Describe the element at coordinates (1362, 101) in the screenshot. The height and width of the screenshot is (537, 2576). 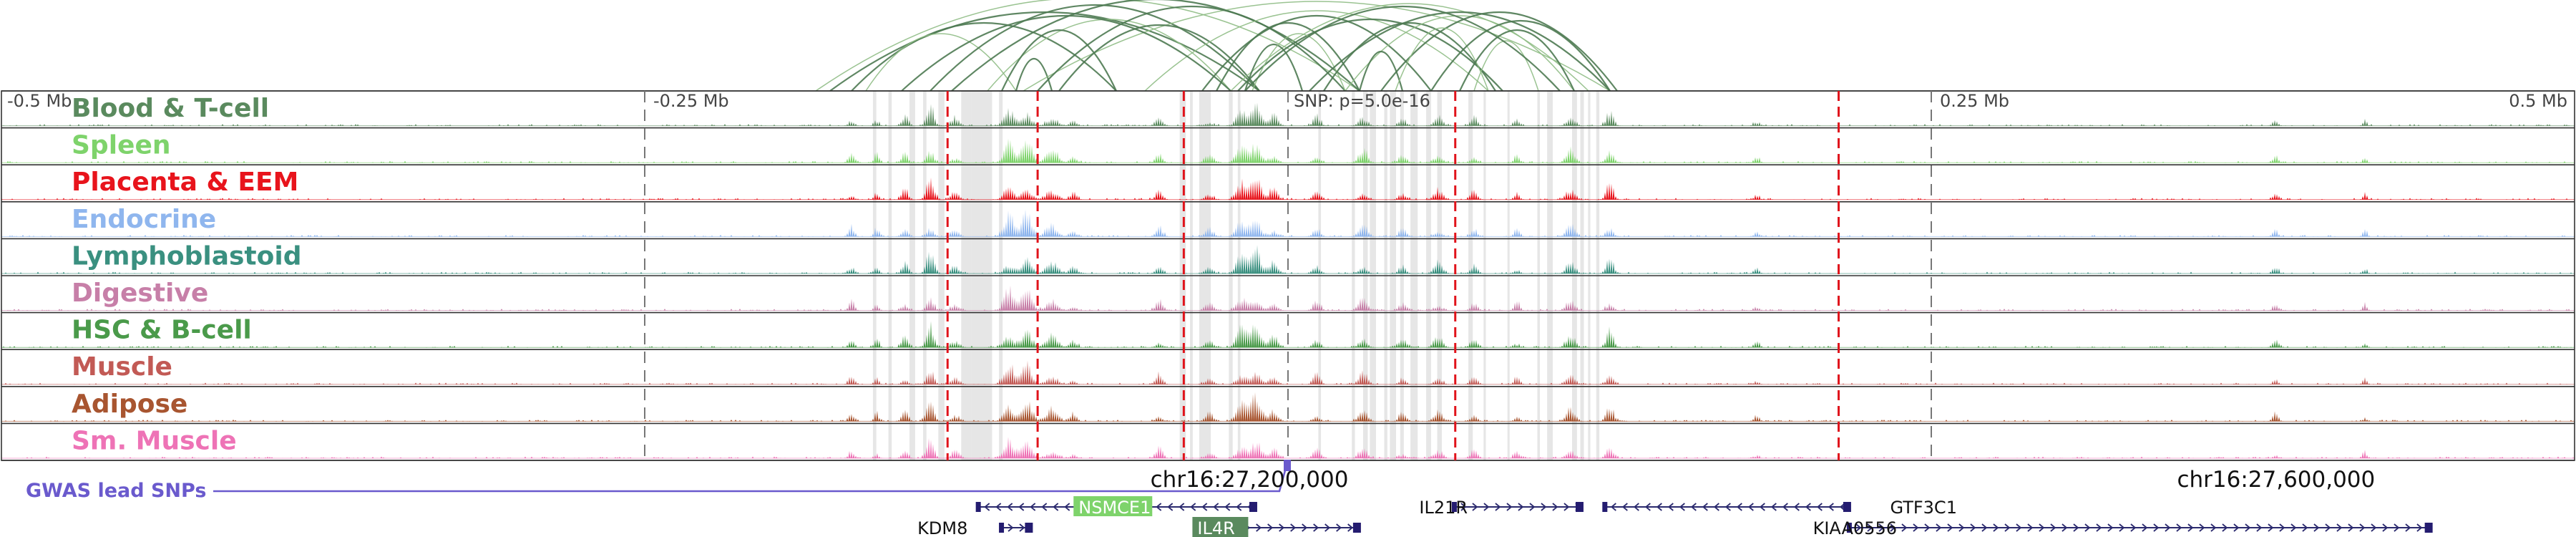
I see `snp-label: SNP: p=5.0e-16` at that location.